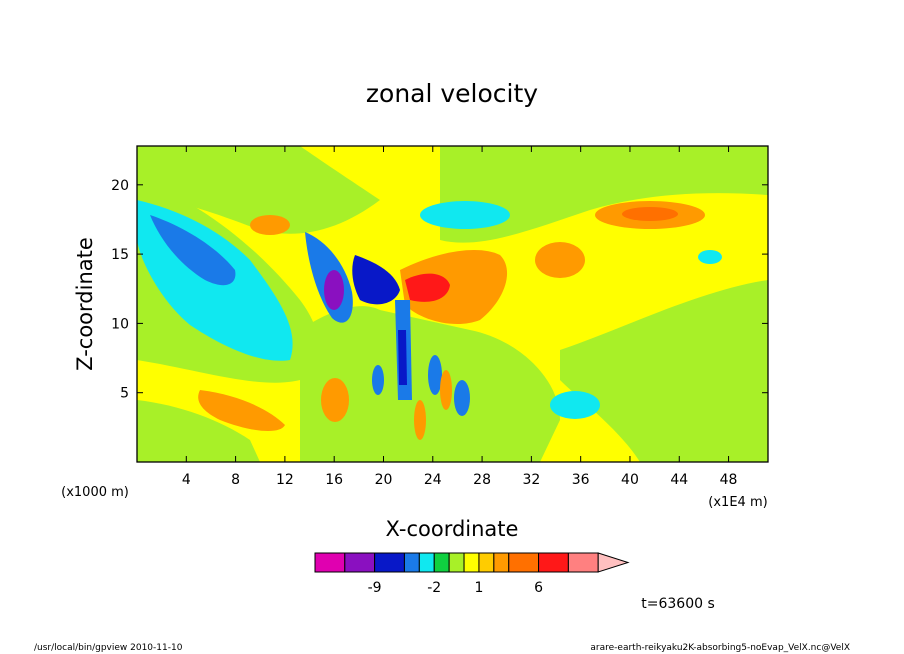  What do you see at coordinates (678, 604) in the screenshot?
I see `time-annotation: t=63600 s` at bounding box center [678, 604].